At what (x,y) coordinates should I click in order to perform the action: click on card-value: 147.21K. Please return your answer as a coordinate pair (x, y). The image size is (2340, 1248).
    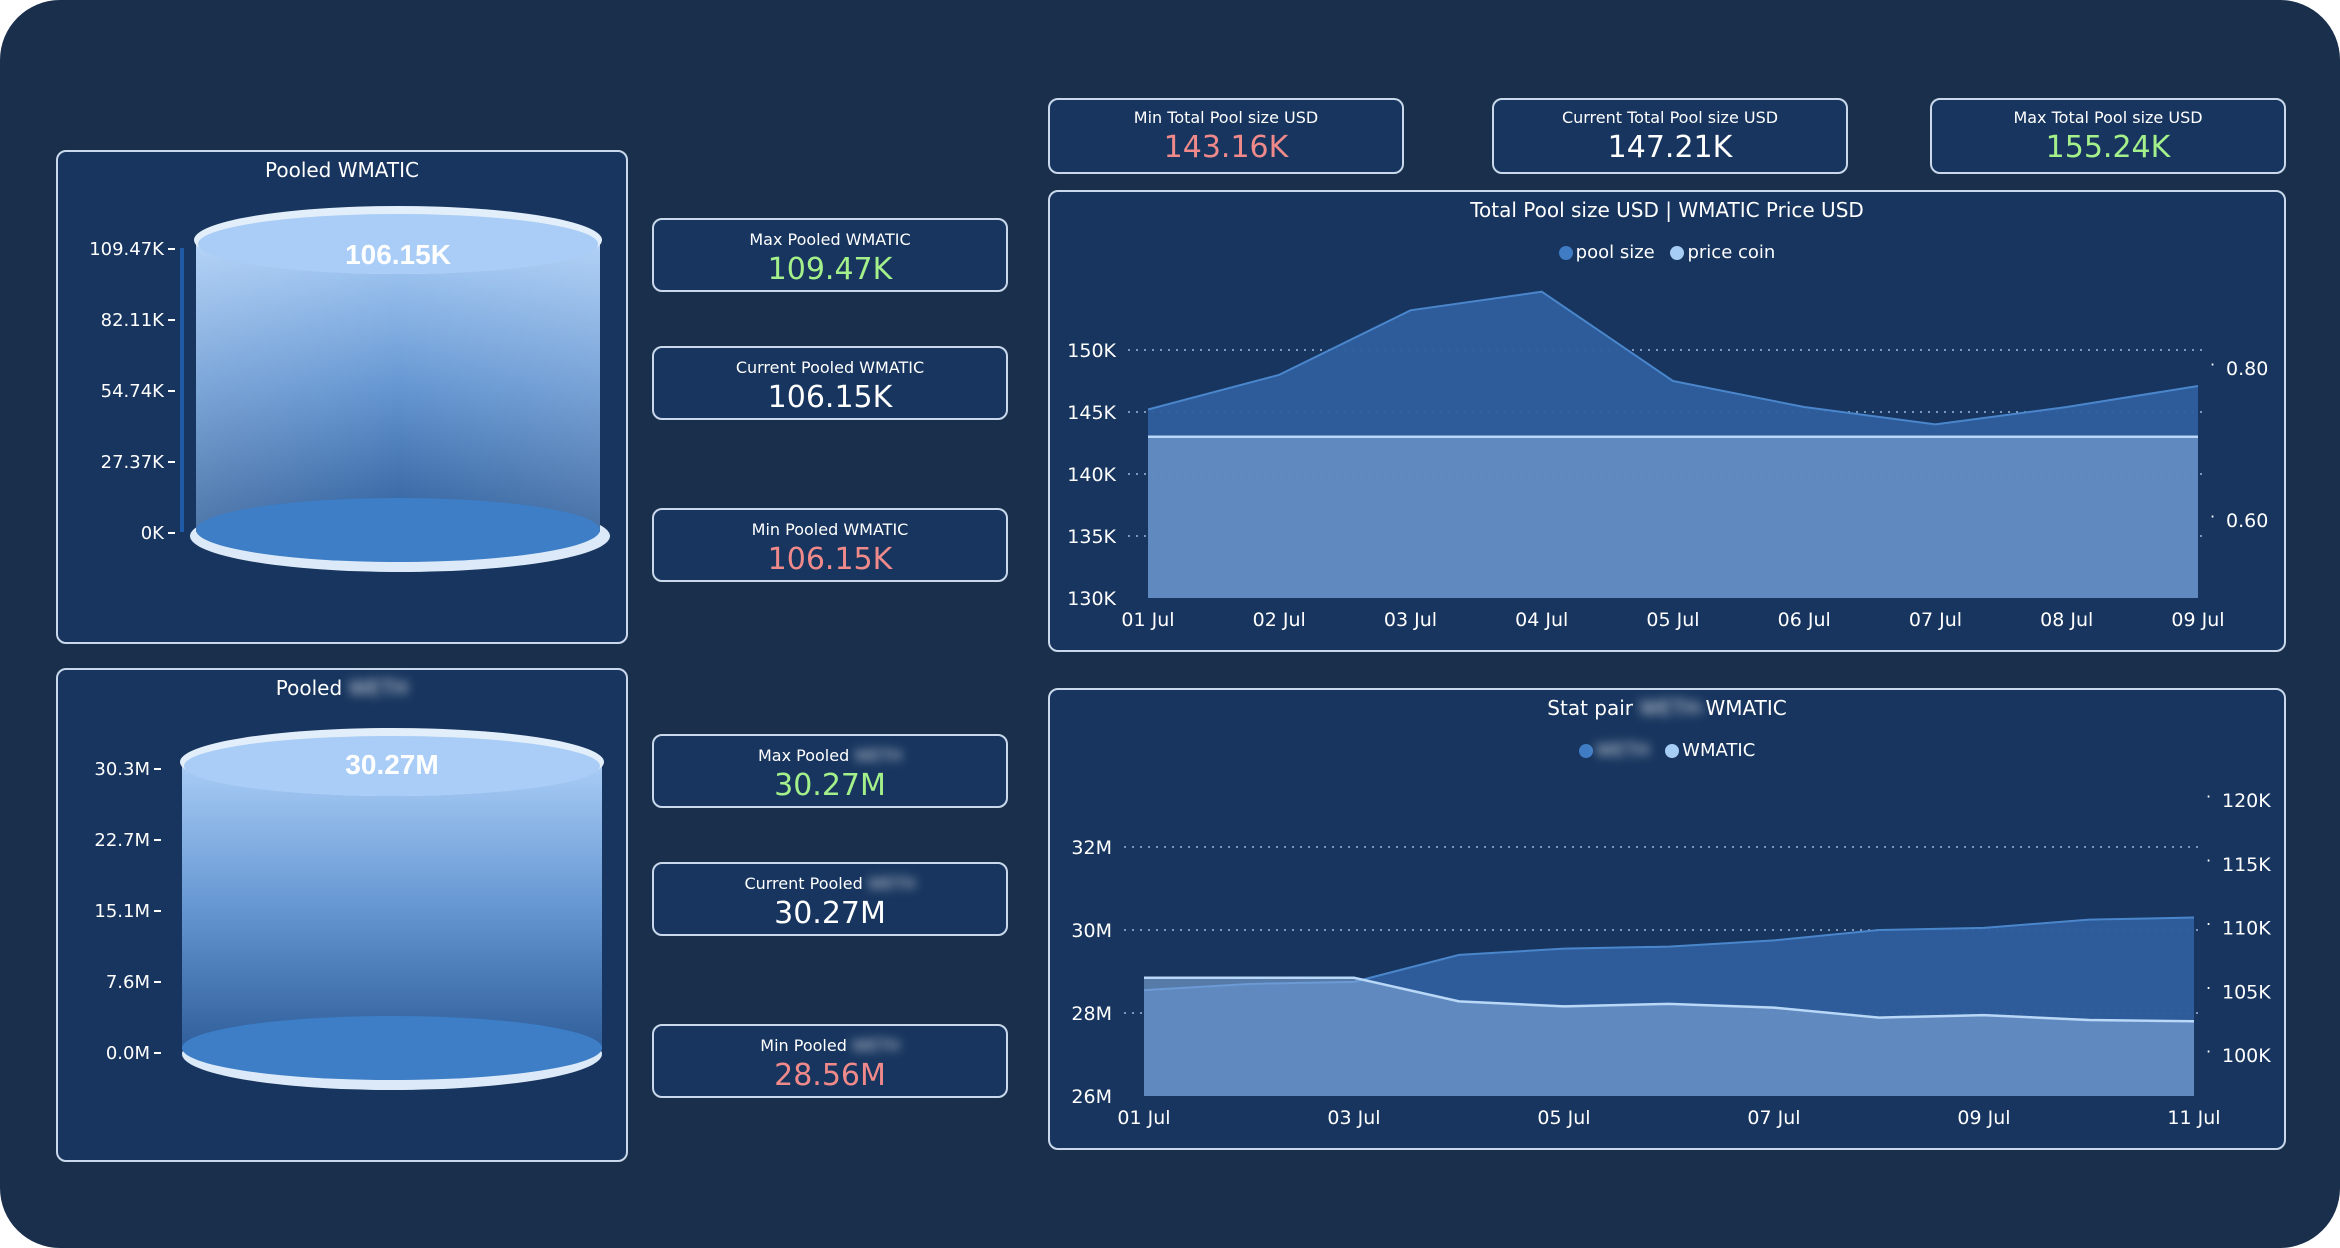
    Looking at the image, I should click on (1670, 147).